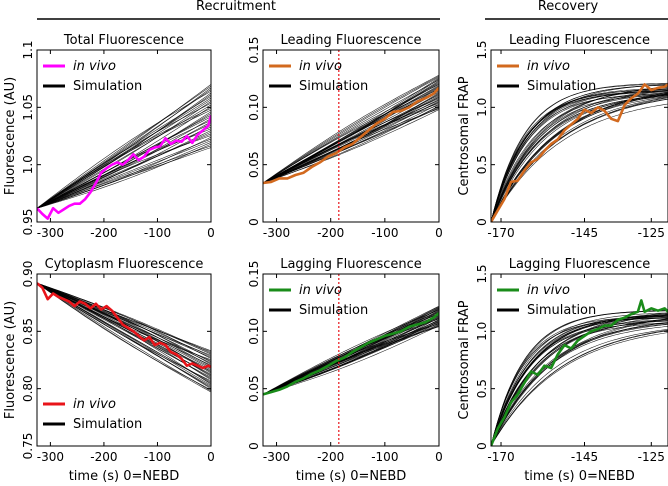 The height and width of the screenshot is (486, 668). I want to click on y-tick-label: 0.85, so click(28, 331).